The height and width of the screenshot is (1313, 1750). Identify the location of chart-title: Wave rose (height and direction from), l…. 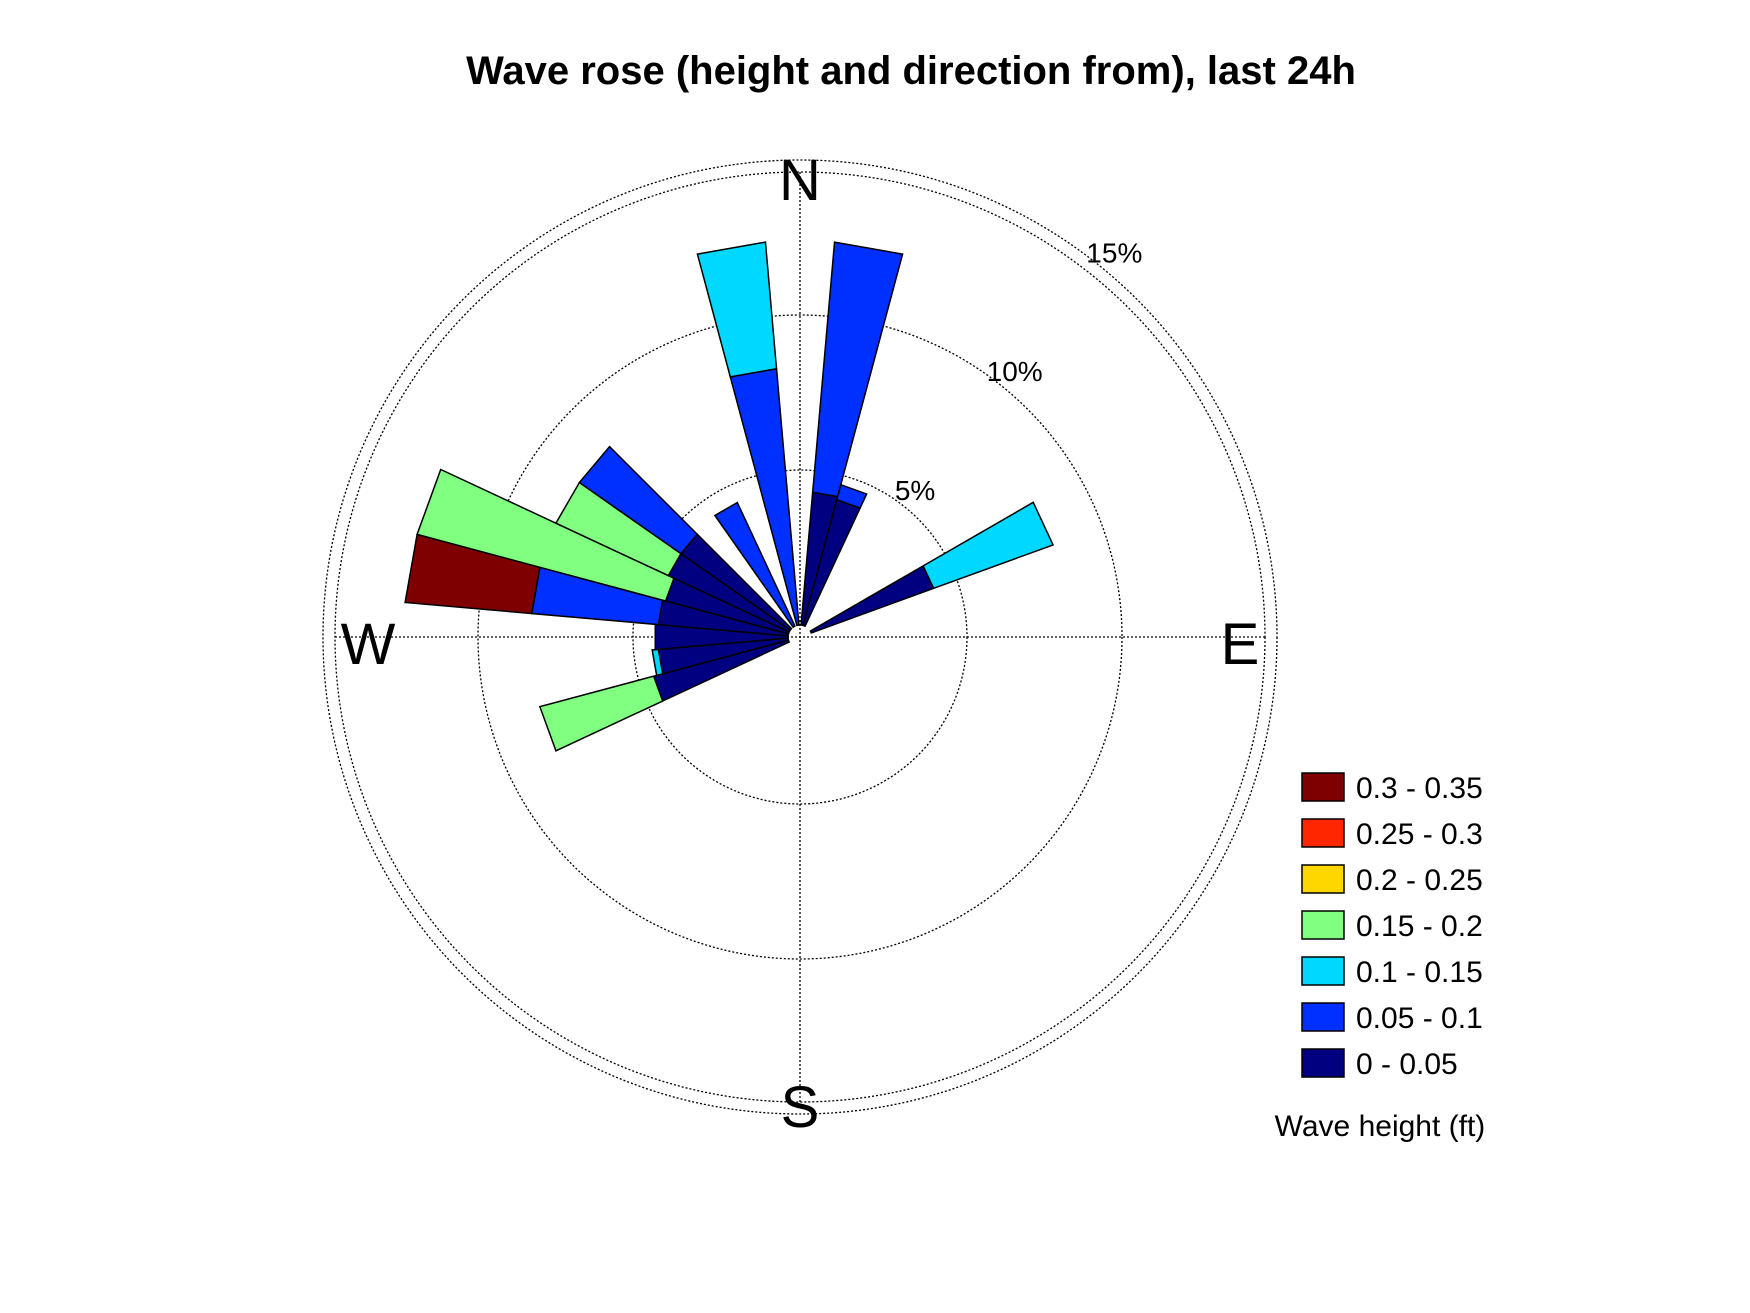
(911, 71).